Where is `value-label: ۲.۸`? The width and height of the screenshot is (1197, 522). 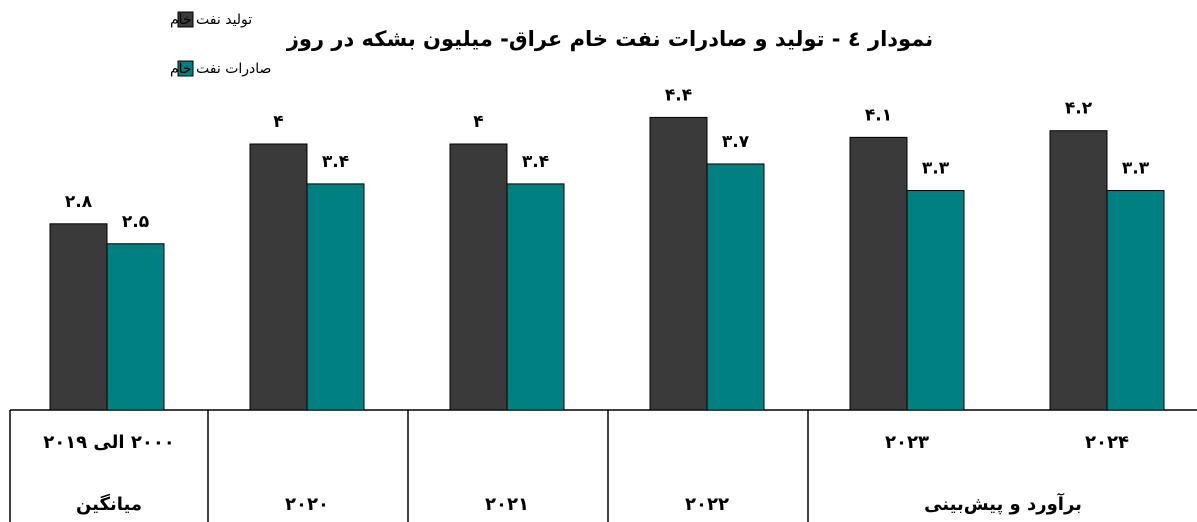 value-label: ۲.۸ is located at coordinates (79, 202).